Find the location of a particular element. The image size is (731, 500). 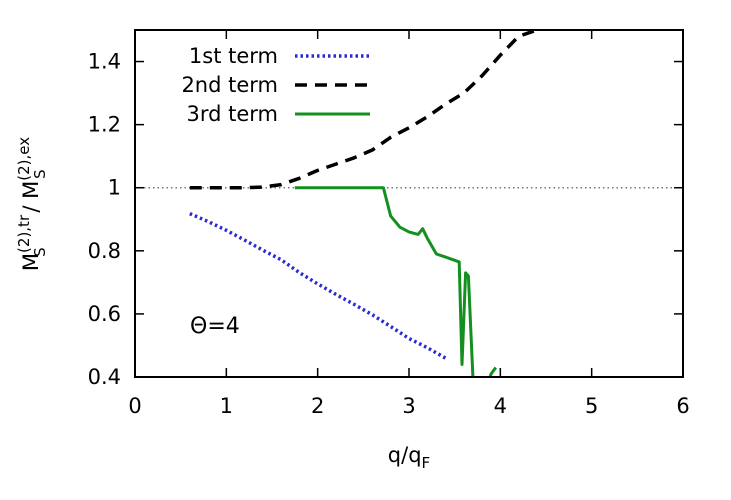

x-axis-label: q/qF is located at coordinates (409, 457).